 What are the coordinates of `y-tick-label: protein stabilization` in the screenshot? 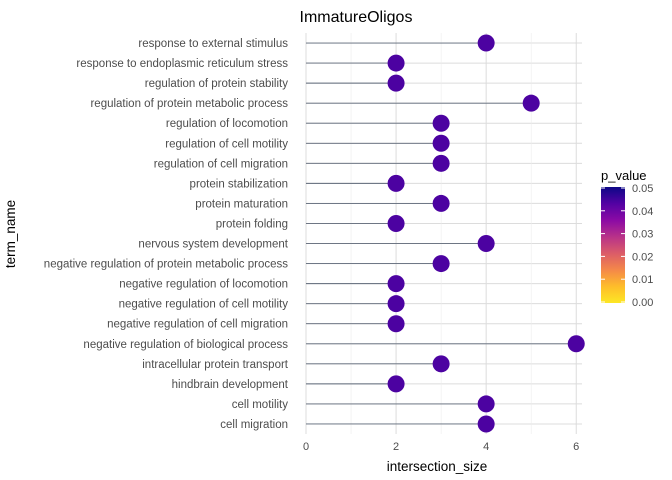 It's located at (239, 184).